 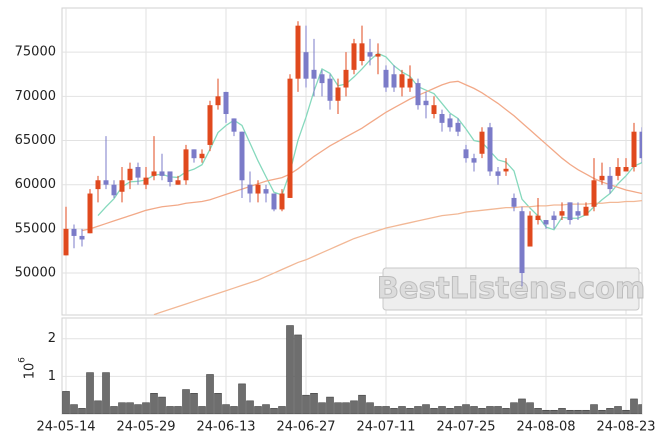 I want to click on watermark: BestListens.com, so click(x=511, y=288).